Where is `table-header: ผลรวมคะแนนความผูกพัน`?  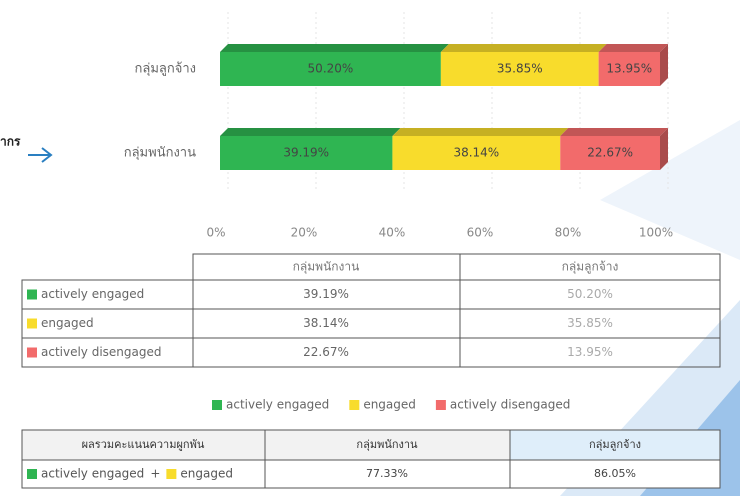
table-header: ผลรวมคะแนนความผูกพัน is located at coordinates (143, 444).